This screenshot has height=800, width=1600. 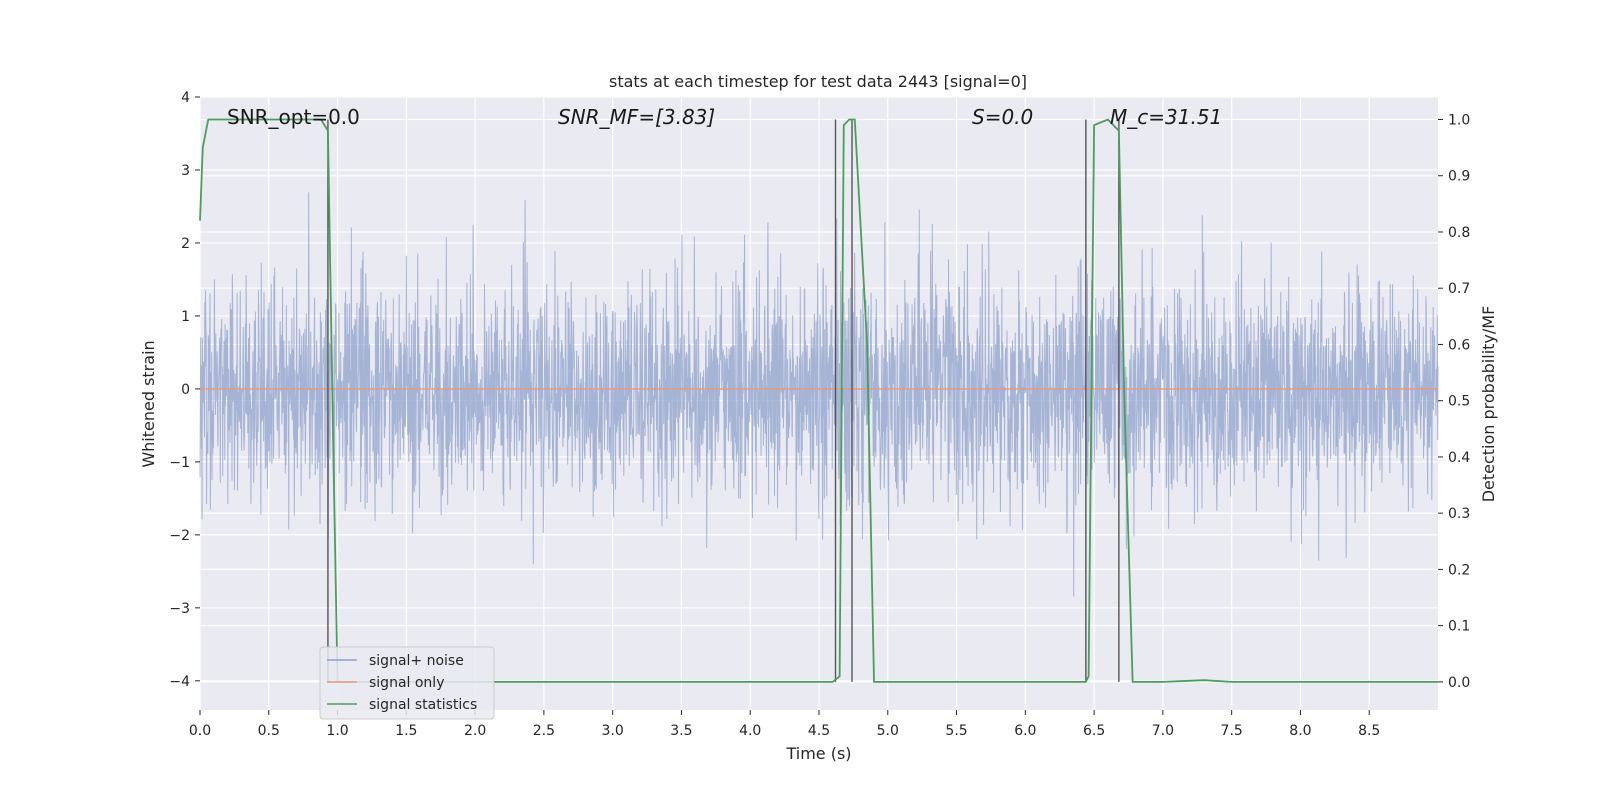 I want to click on annotation-s: S=0.0, so click(x=1002, y=117).